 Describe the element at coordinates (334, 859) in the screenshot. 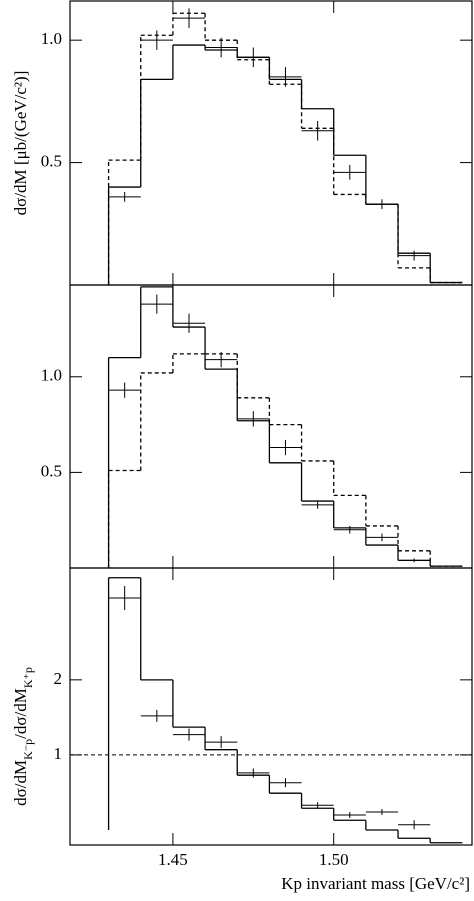

I see `x-tick-label: 1.50` at that location.